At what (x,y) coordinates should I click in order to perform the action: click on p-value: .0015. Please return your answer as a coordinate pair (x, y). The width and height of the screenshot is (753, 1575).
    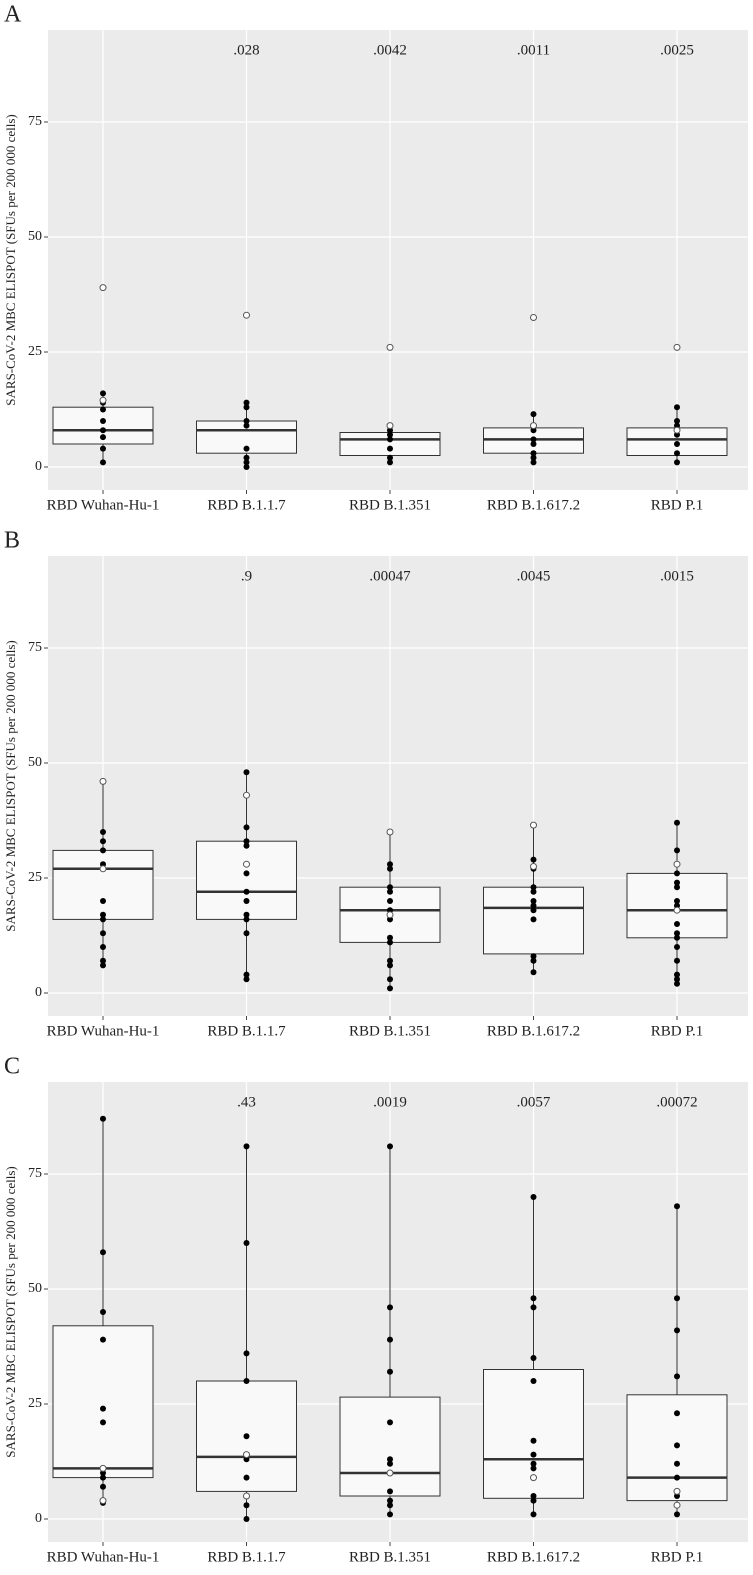
    Looking at the image, I should click on (677, 576).